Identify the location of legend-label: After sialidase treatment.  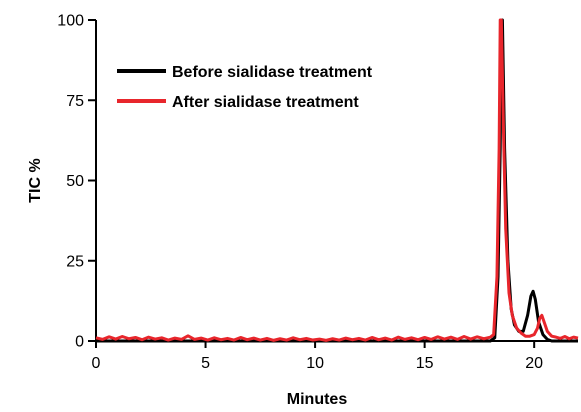
(265, 102).